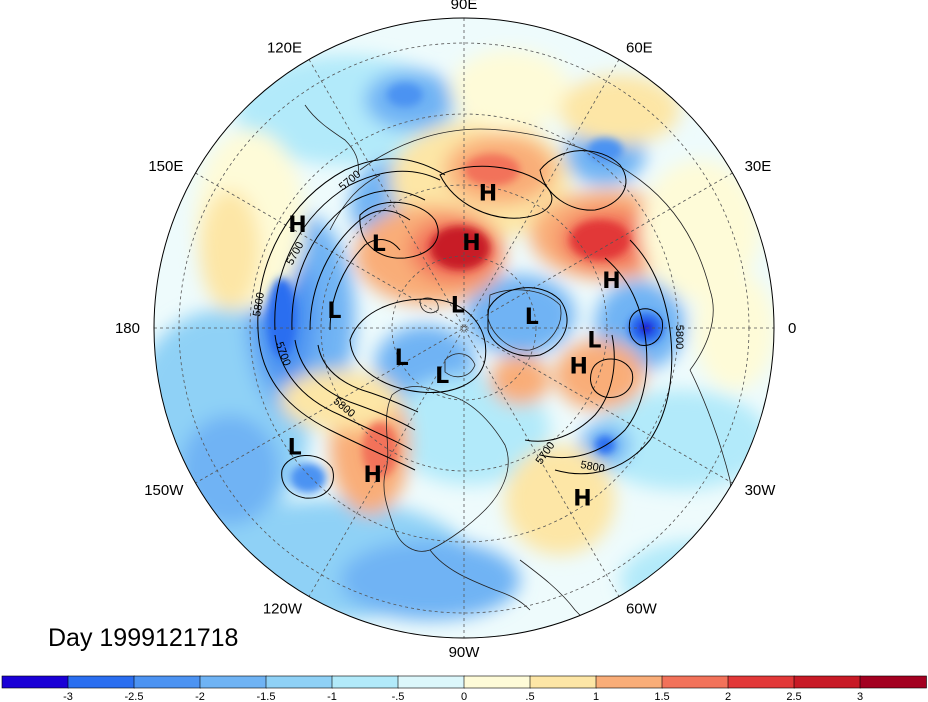 This screenshot has width=928, height=702. Describe the element at coordinates (661, 696) in the screenshot. I see `colorbar-tick-label: 1.5` at that location.